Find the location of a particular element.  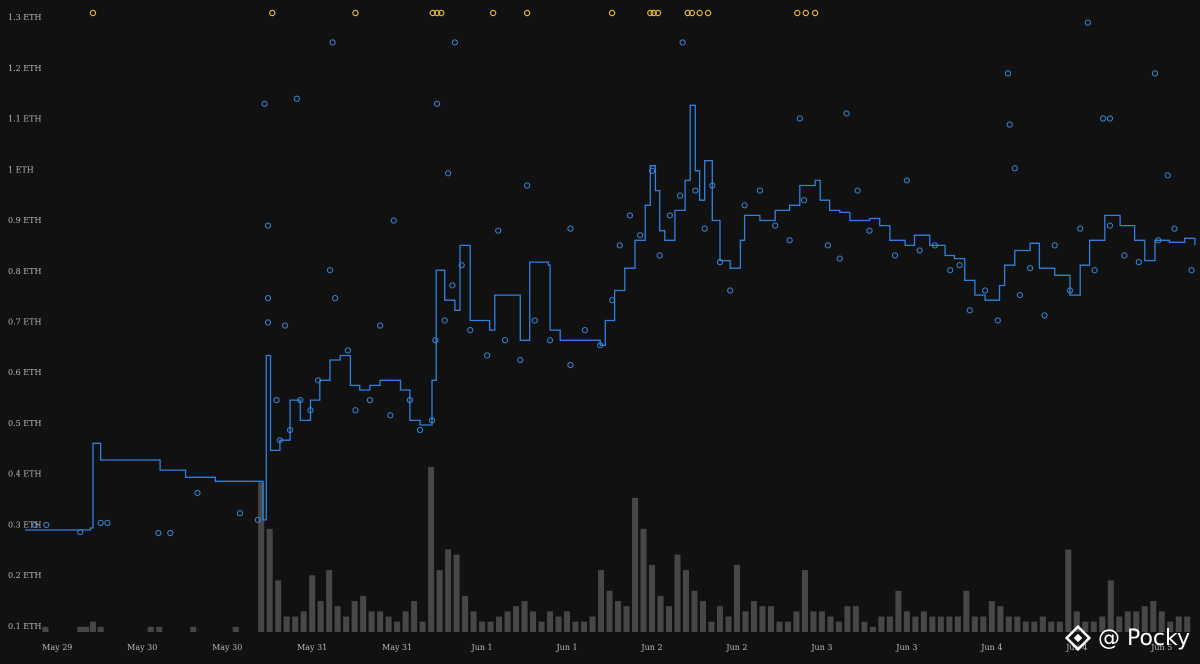

x-tick-label: Jun 2 is located at coordinates (651, 647).